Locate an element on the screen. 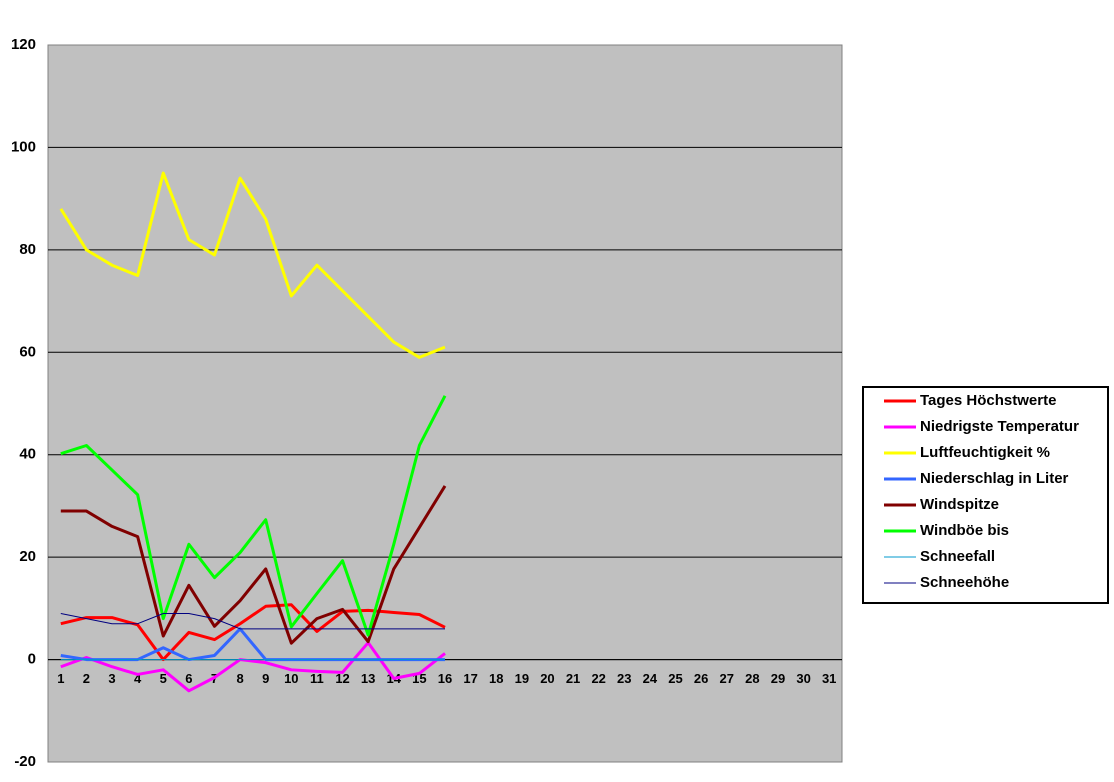 The image size is (1114, 782). y-tick-label: 120 is located at coordinates (23, 44).